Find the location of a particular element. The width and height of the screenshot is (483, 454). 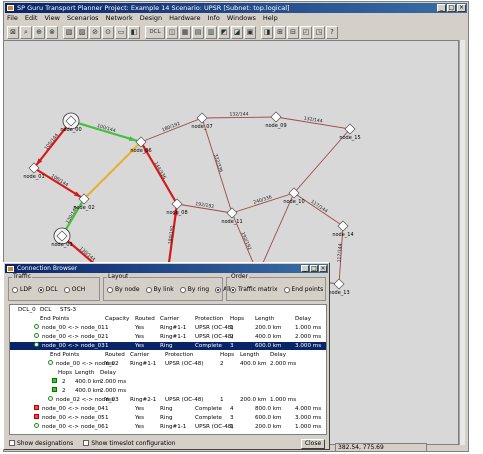

network-node-node_02: node_02 is located at coordinates (84, 202).